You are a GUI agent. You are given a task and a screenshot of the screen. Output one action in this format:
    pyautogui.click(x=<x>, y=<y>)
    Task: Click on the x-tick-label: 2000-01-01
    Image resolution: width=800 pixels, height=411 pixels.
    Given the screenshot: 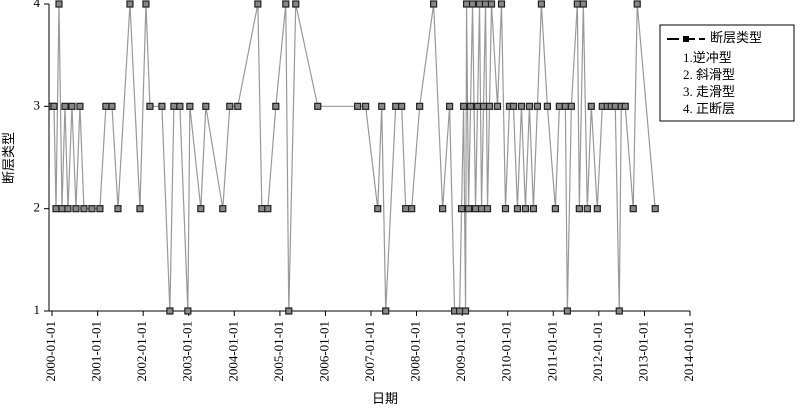 What is the action you would take?
    pyautogui.click(x=50, y=351)
    